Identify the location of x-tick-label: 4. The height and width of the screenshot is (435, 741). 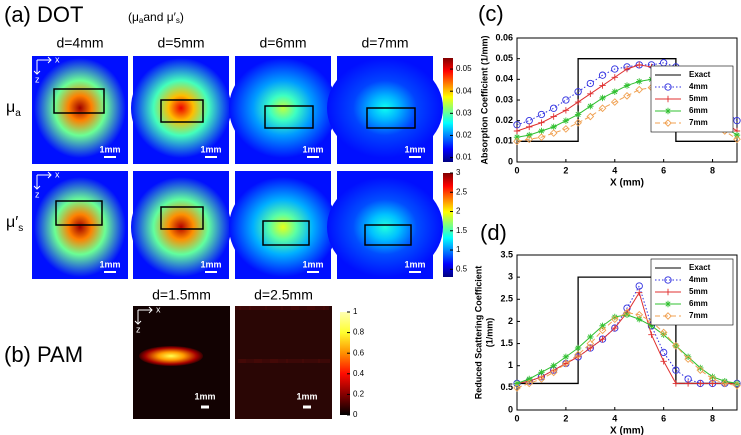
(614, 170).